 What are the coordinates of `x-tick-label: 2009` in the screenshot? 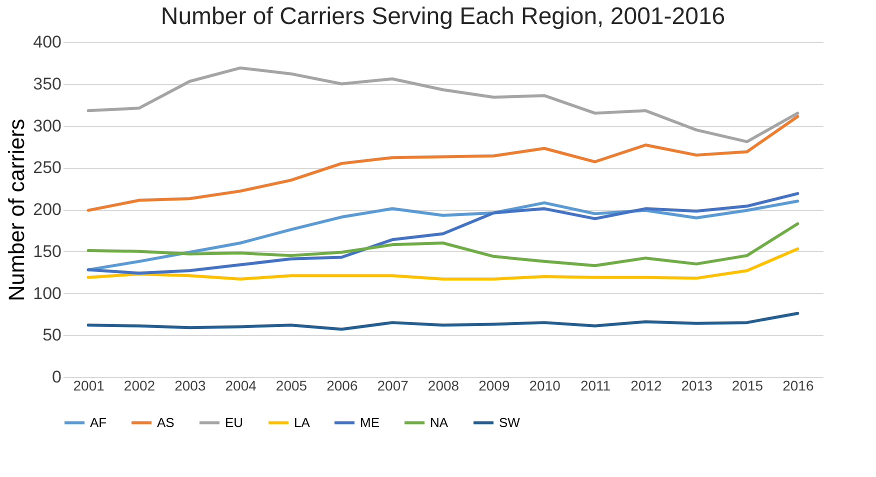 It's located at (494, 386).